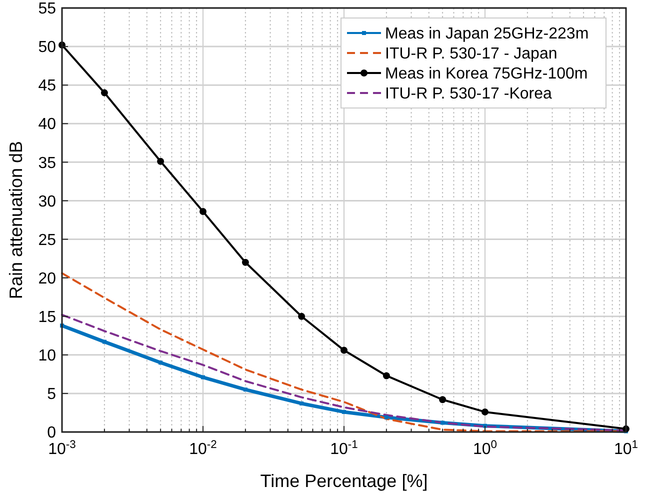  I want to click on y-tick-label: 0, so click(51, 433).